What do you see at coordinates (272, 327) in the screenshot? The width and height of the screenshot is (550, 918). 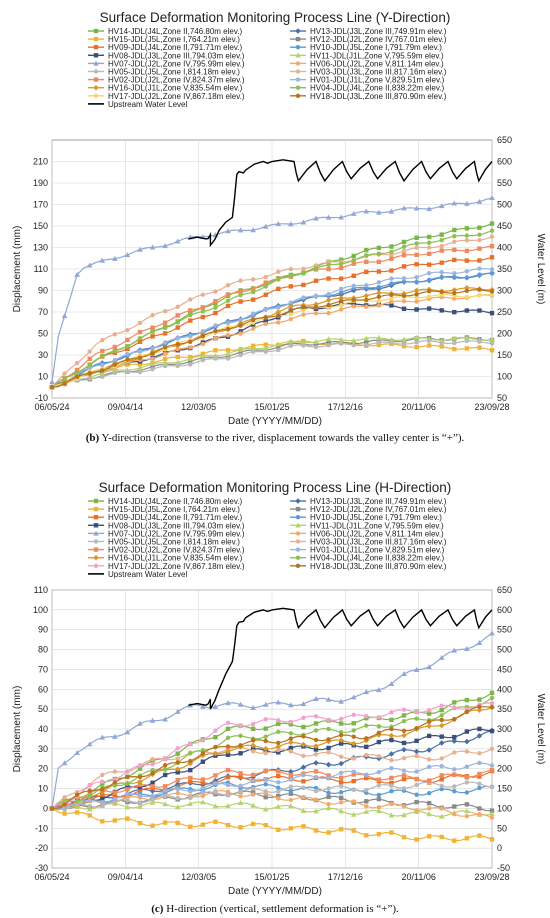 I see `series-line` at bounding box center [272, 327].